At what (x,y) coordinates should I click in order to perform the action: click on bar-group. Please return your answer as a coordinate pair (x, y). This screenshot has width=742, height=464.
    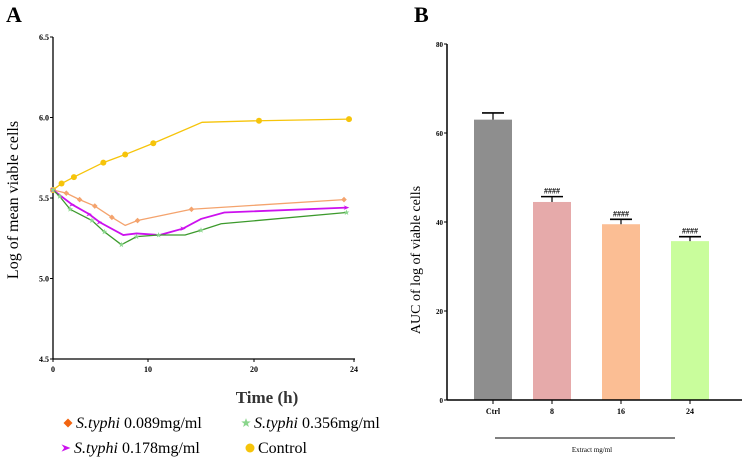
    Looking at the image, I should click on (493, 256).